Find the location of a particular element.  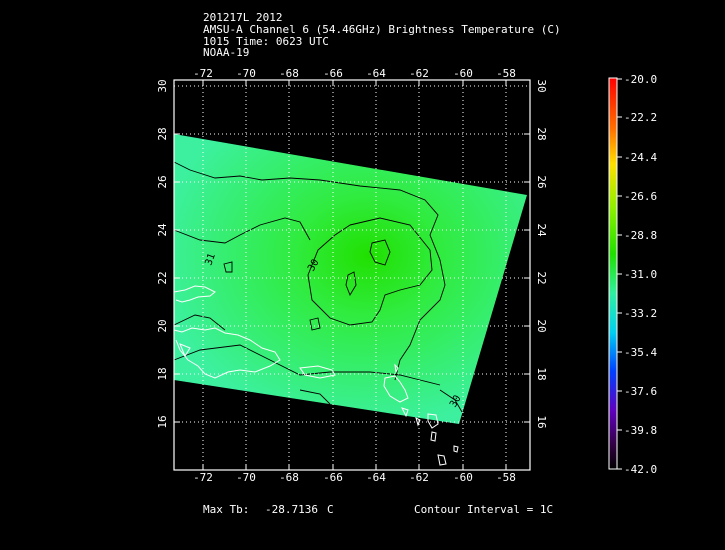

lon-labels-bottom: -72 -70 -68 -66 -64 -62 -60 -58 is located at coordinates (354, 477).